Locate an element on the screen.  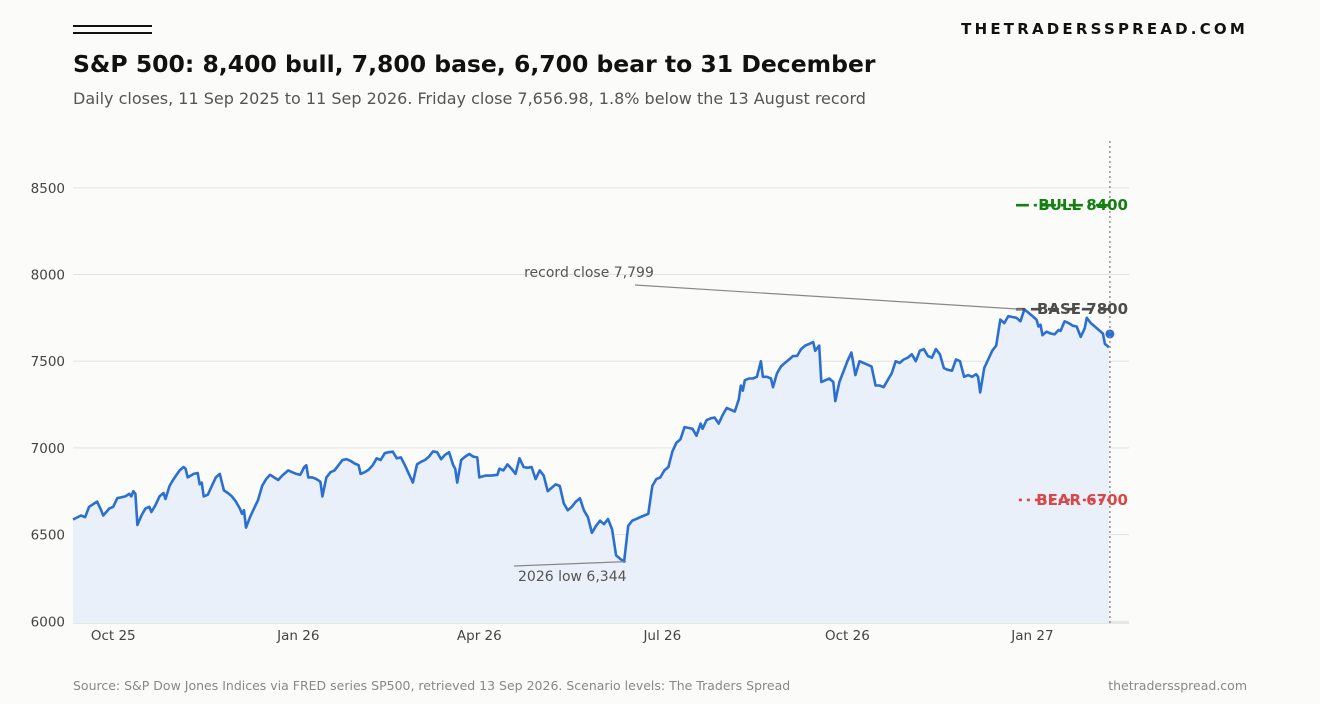
brand-name: THETRADERSSPREAD.COM is located at coordinates (1104, 29).